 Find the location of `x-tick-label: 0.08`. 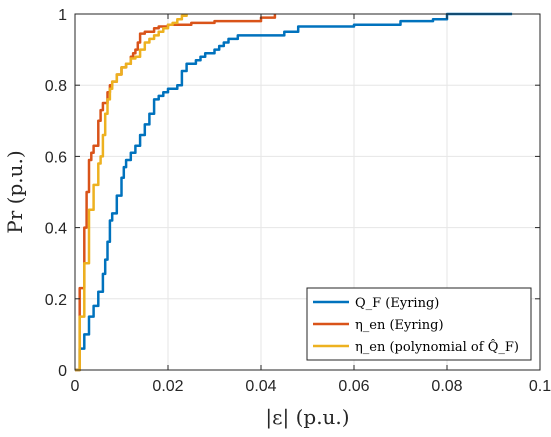

x-tick-label: 0.08 is located at coordinates (446, 386).